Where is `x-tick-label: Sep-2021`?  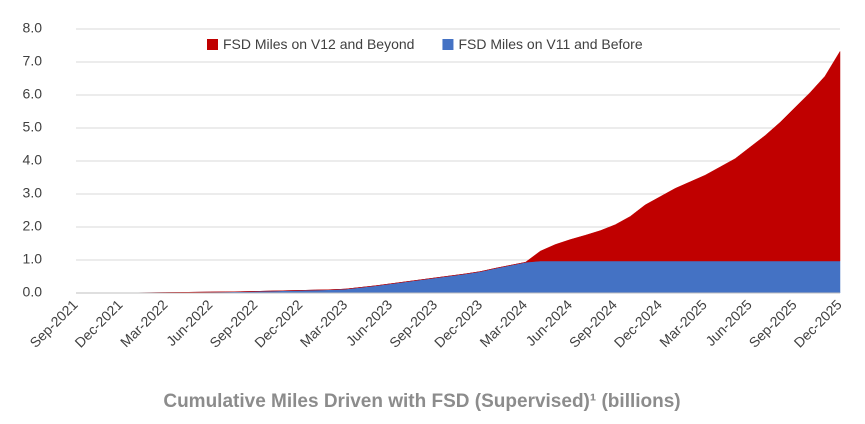 x-tick-label: Sep-2021 is located at coordinates (53, 323).